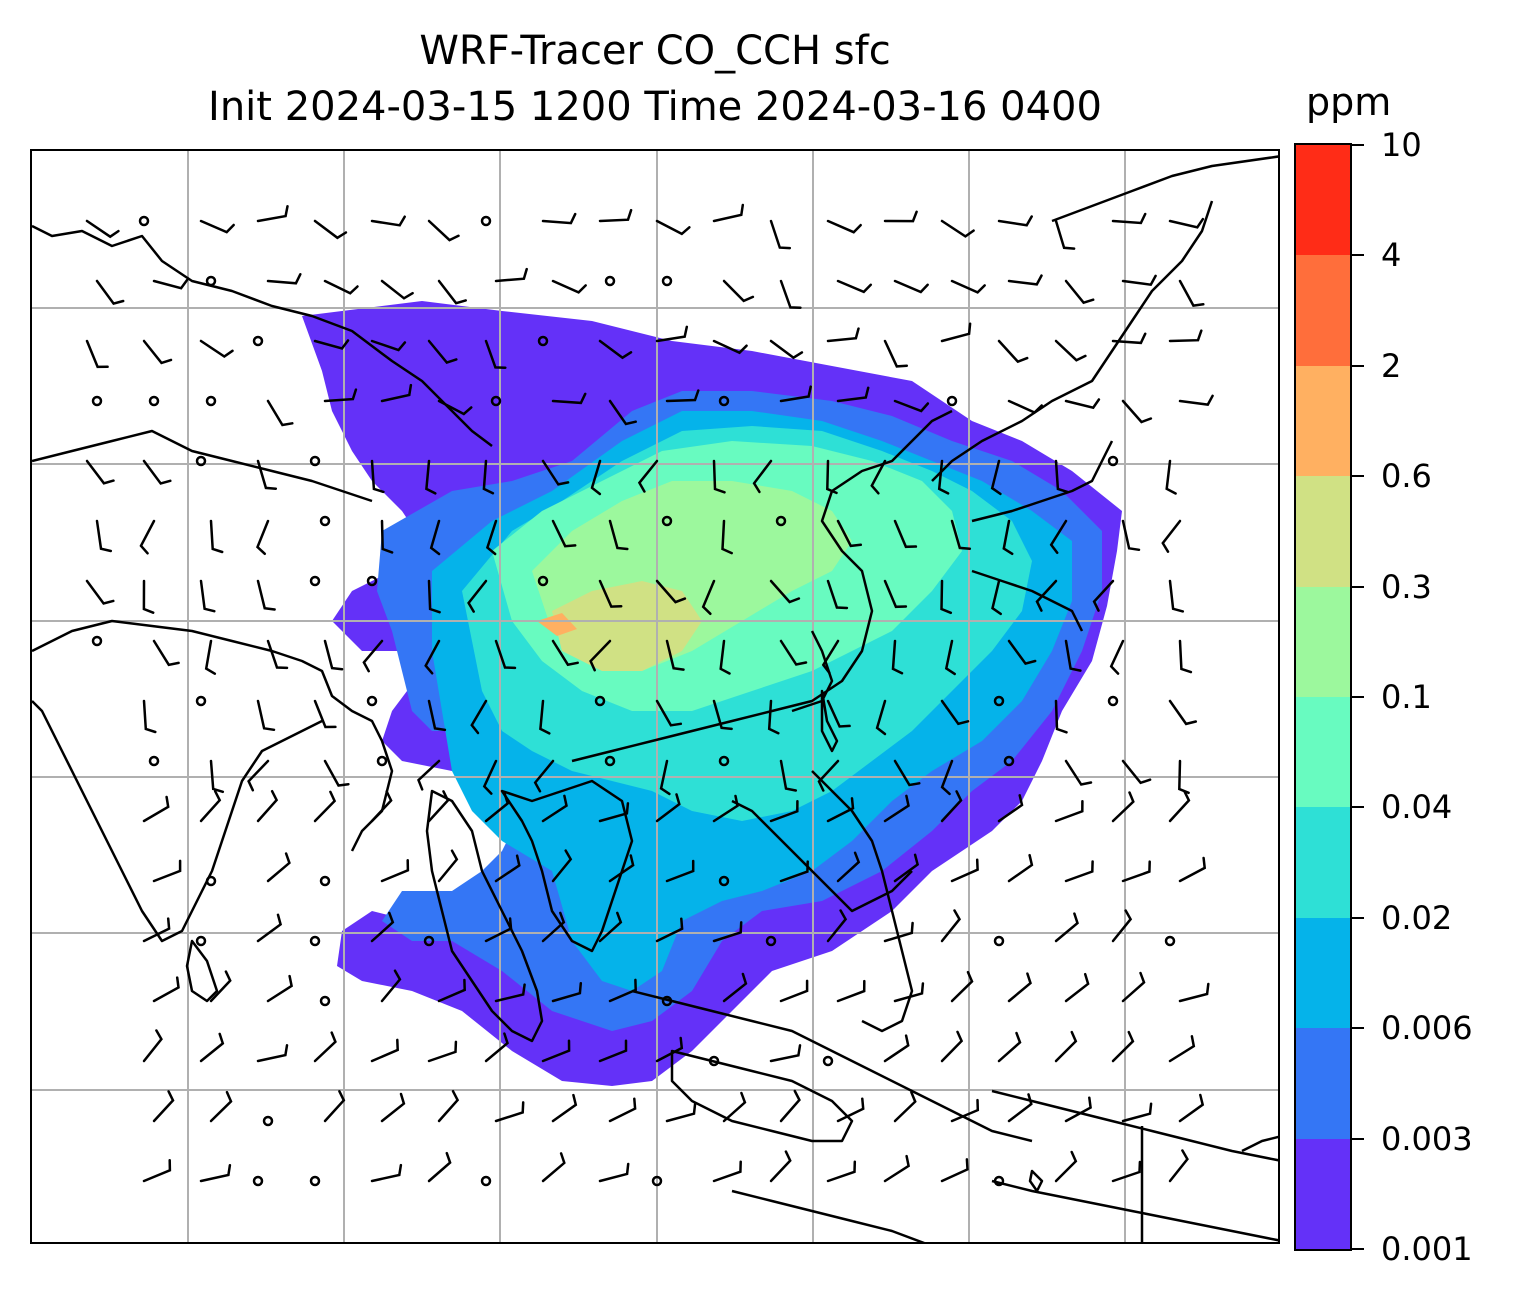  Describe the element at coordinates (1401, 145) in the screenshot. I see `colorbar-tick-label: 10` at that location.